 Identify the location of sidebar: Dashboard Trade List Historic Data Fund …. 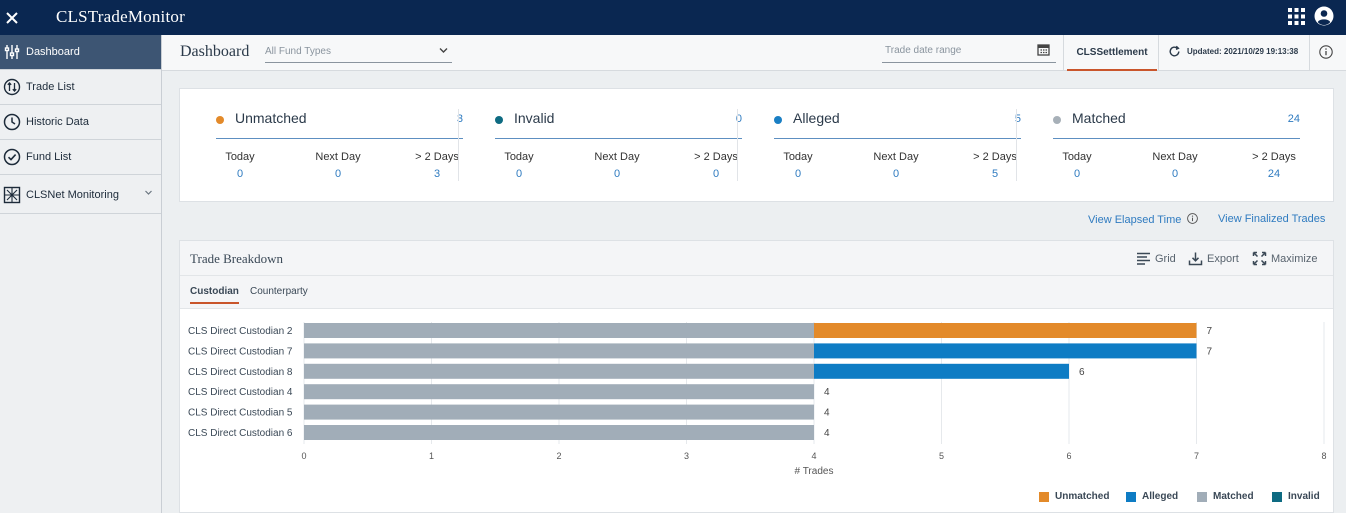
(81, 274).